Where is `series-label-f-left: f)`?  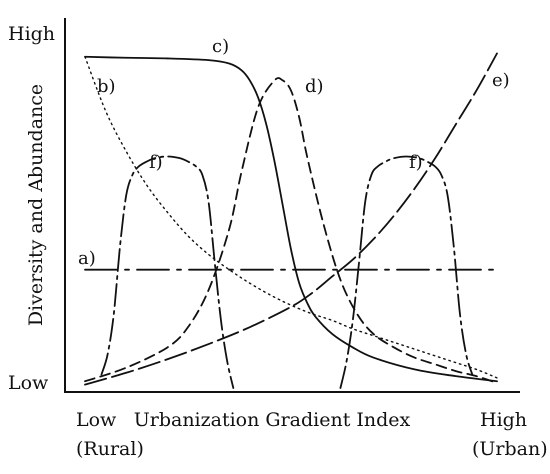 series-label-f-left: f) is located at coordinates (156, 162).